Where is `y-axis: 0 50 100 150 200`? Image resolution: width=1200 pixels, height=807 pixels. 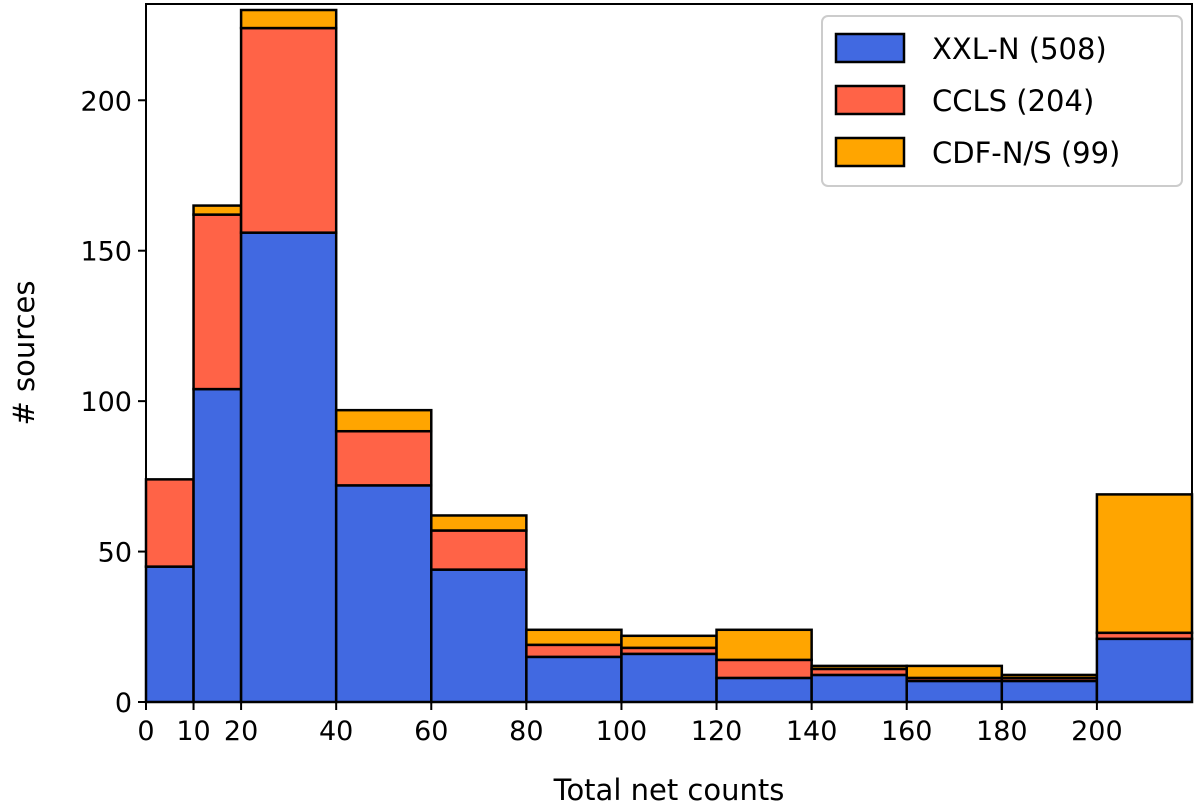
y-axis: 0 50 100 150 200 is located at coordinates (113, 402).